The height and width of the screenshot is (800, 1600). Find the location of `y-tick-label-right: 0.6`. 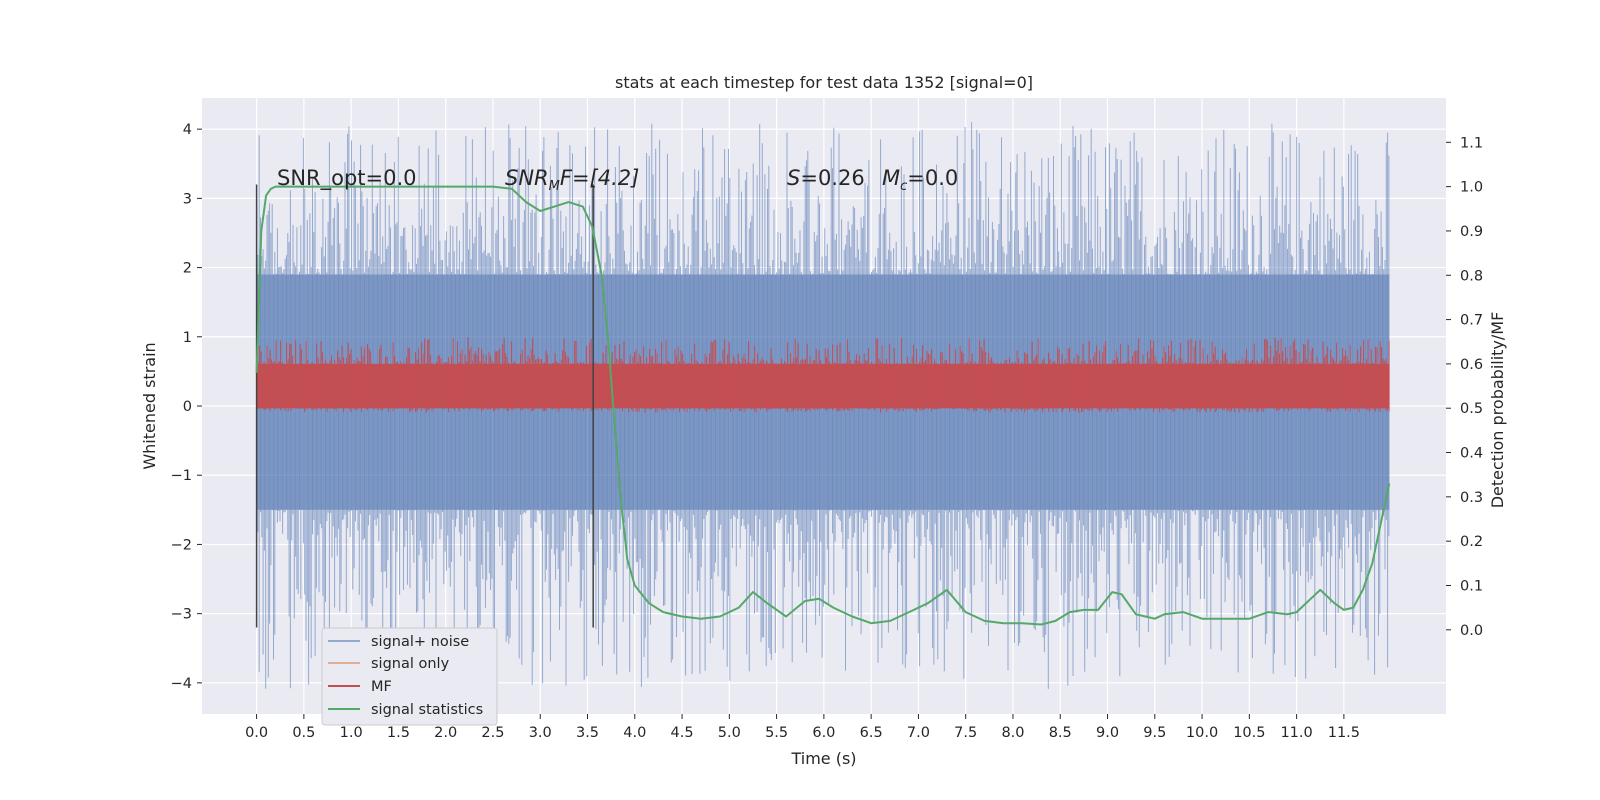

y-tick-label-right: 0.6 is located at coordinates (1471, 365).